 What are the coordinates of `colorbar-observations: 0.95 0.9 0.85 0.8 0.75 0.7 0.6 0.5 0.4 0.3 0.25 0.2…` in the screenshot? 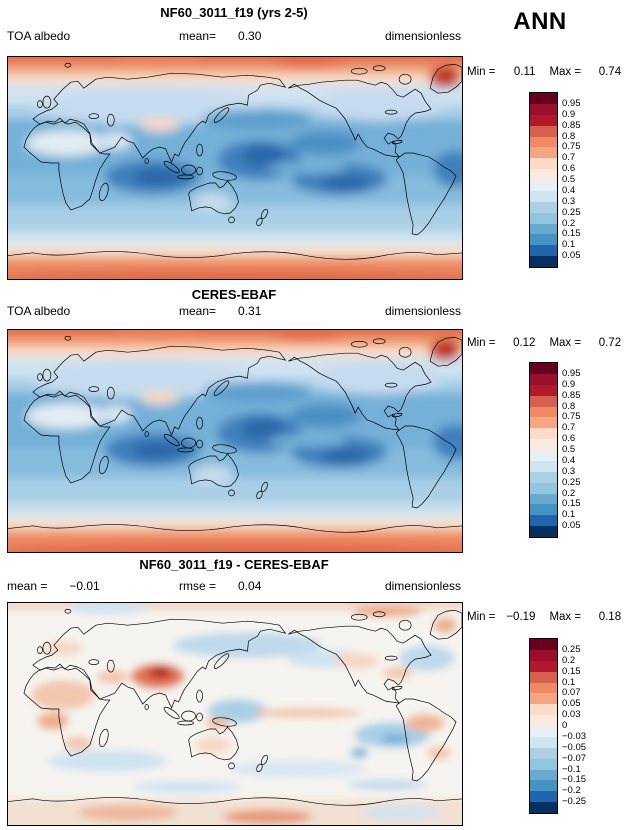 It's located at (581, 451).